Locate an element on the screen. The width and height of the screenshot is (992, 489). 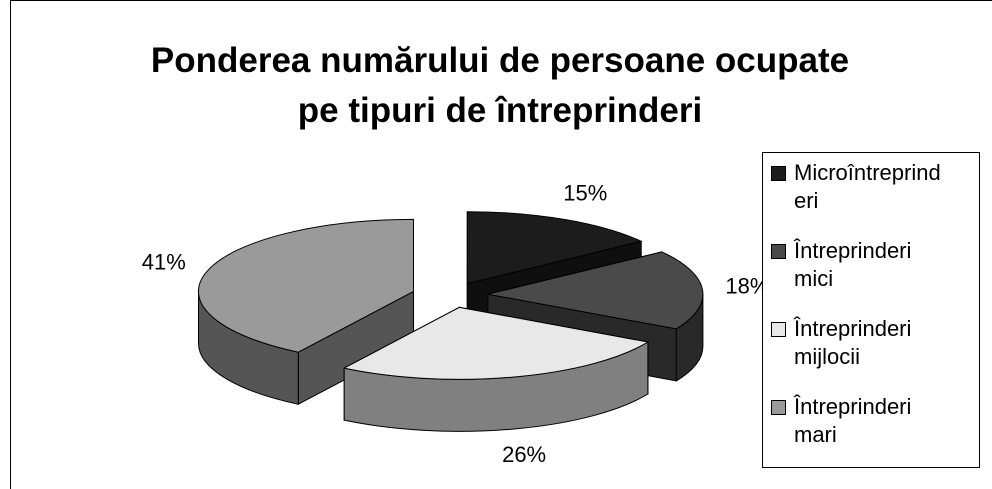
legend-item: Microîntreprinderi is located at coordinates (872, 187).